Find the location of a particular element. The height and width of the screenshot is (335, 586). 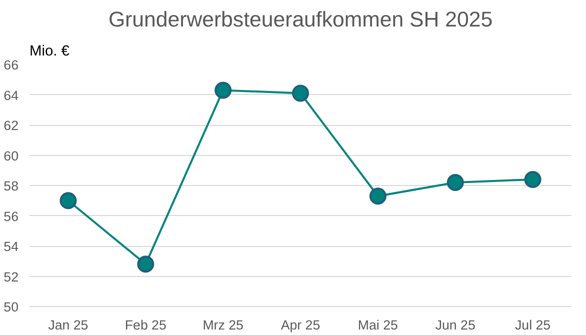

y-tick-label: 58 is located at coordinates (11, 186).